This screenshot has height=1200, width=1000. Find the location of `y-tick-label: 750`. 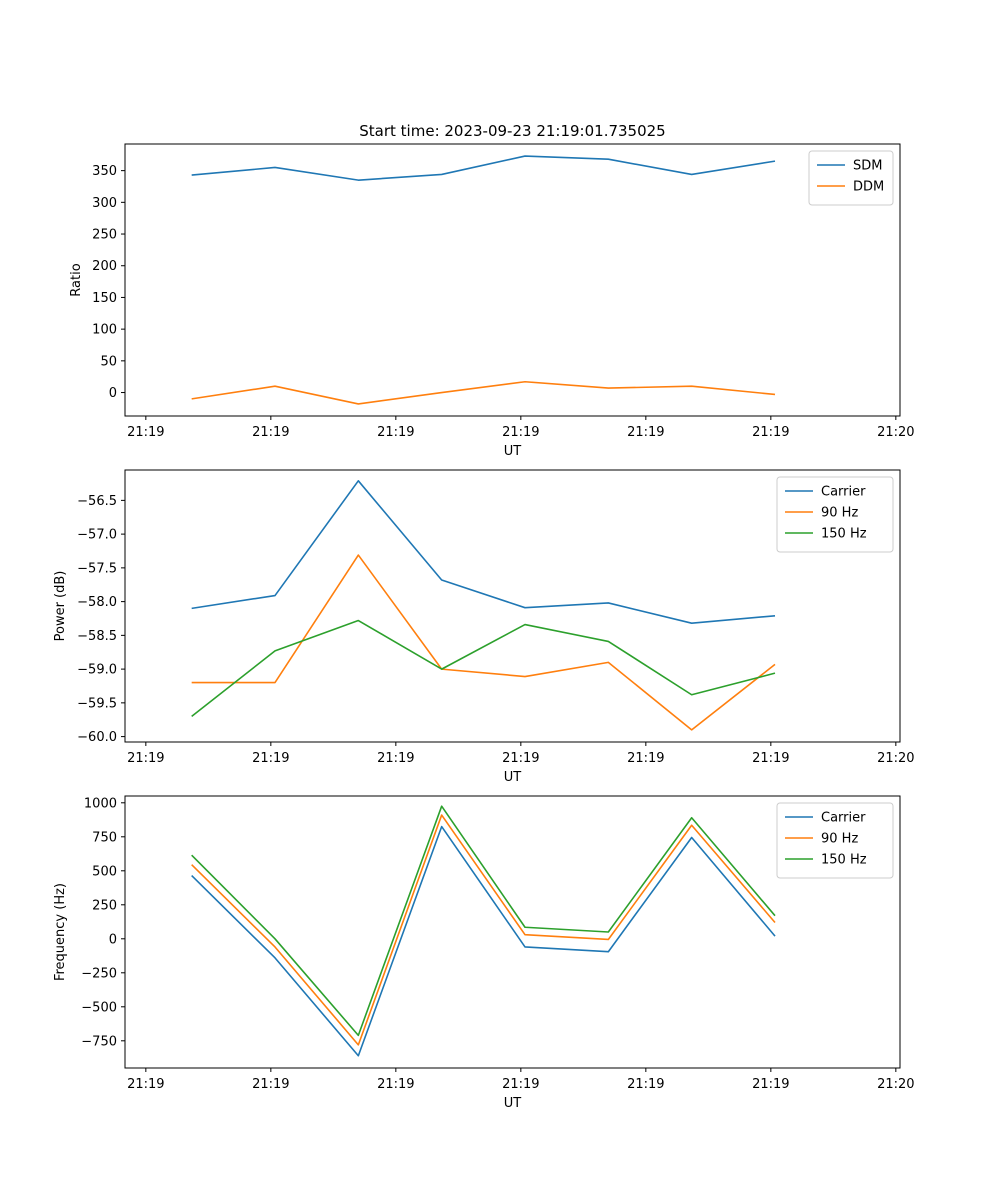

y-tick-label: 750 is located at coordinates (104, 837).